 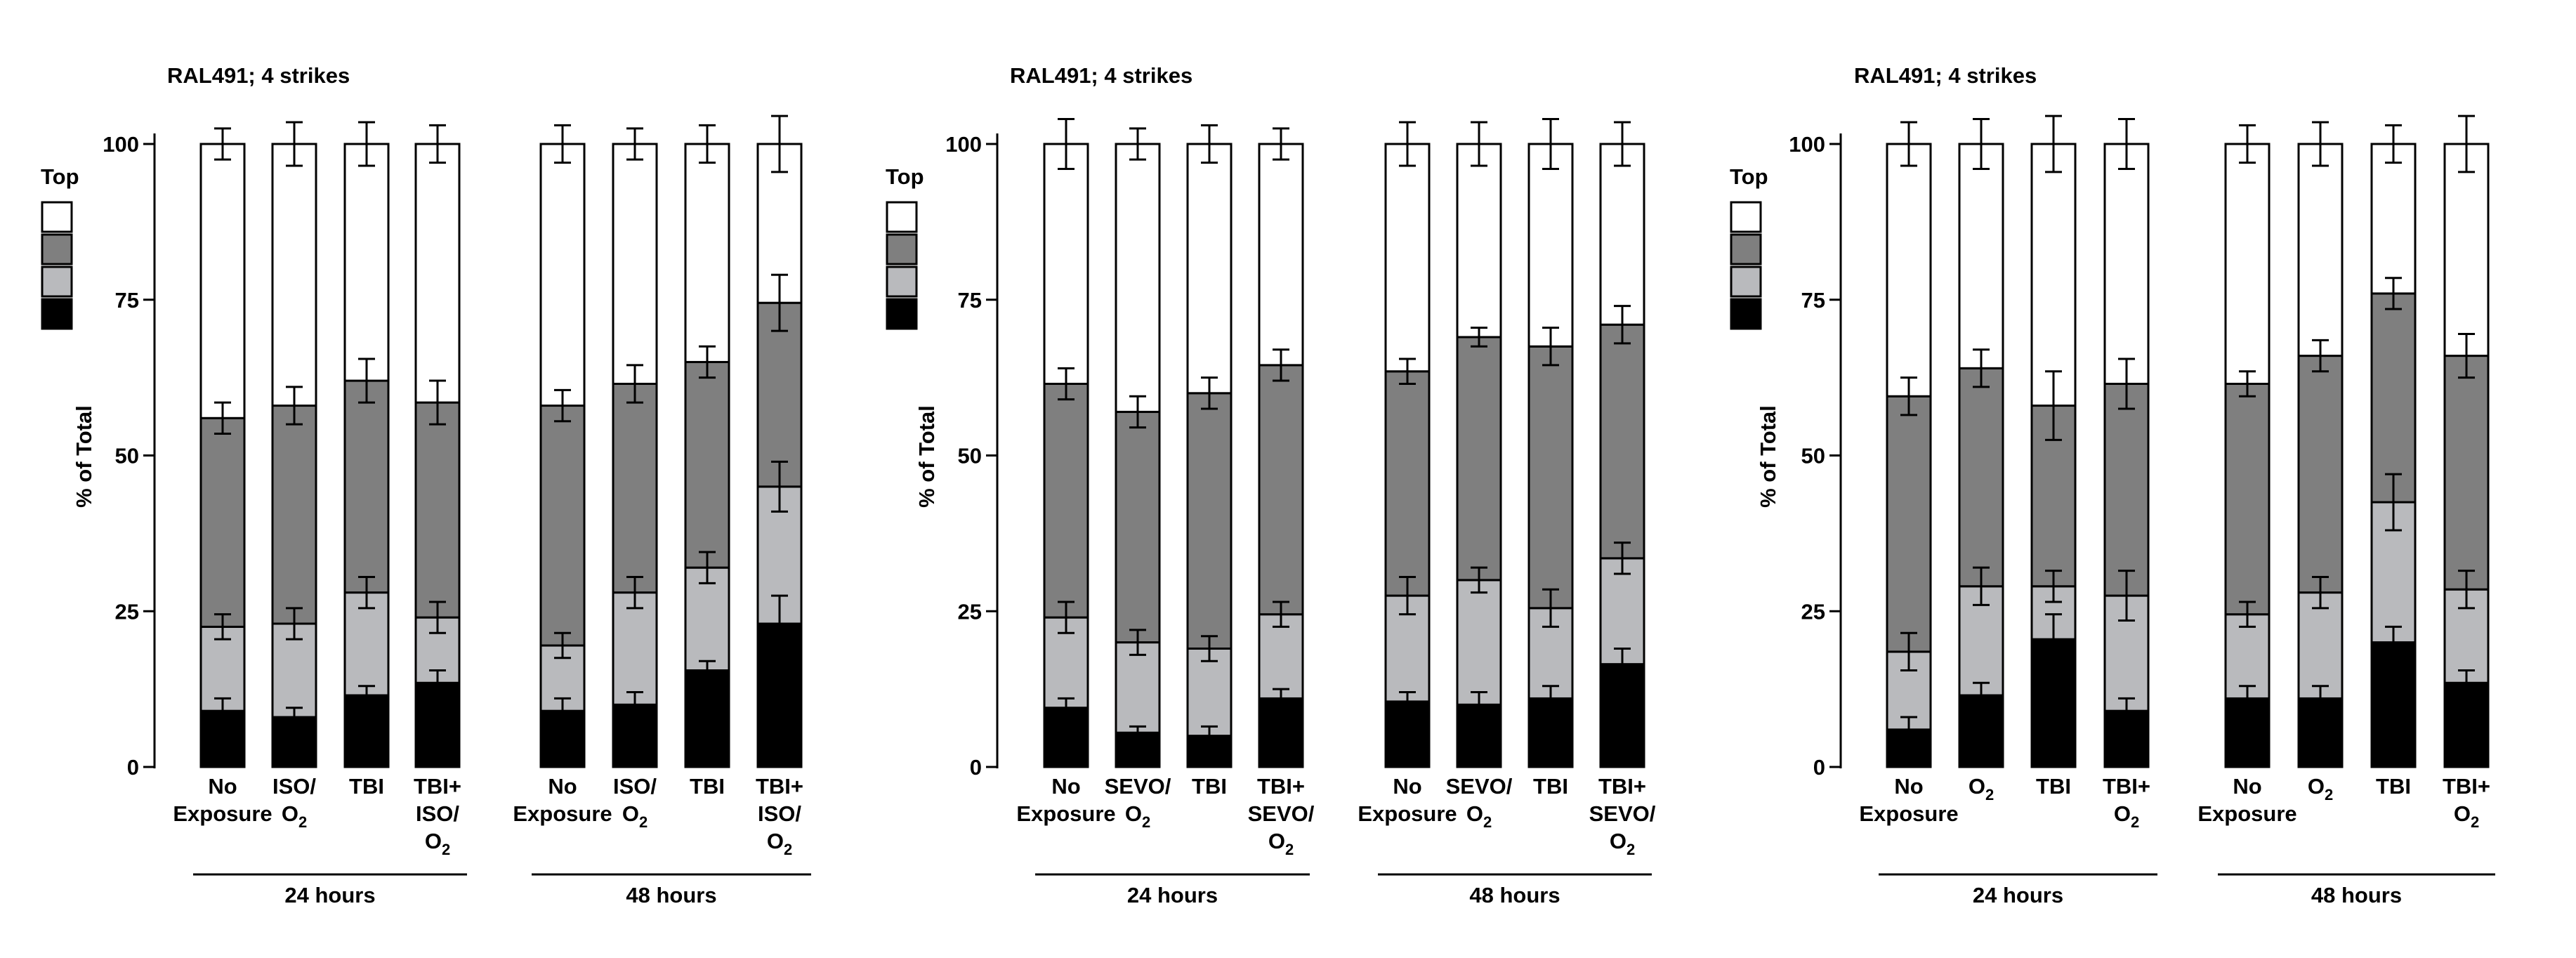 What do you see at coordinates (1981, 460) in the screenshot?
I see `stacked-bar: O2` at bounding box center [1981, 460].